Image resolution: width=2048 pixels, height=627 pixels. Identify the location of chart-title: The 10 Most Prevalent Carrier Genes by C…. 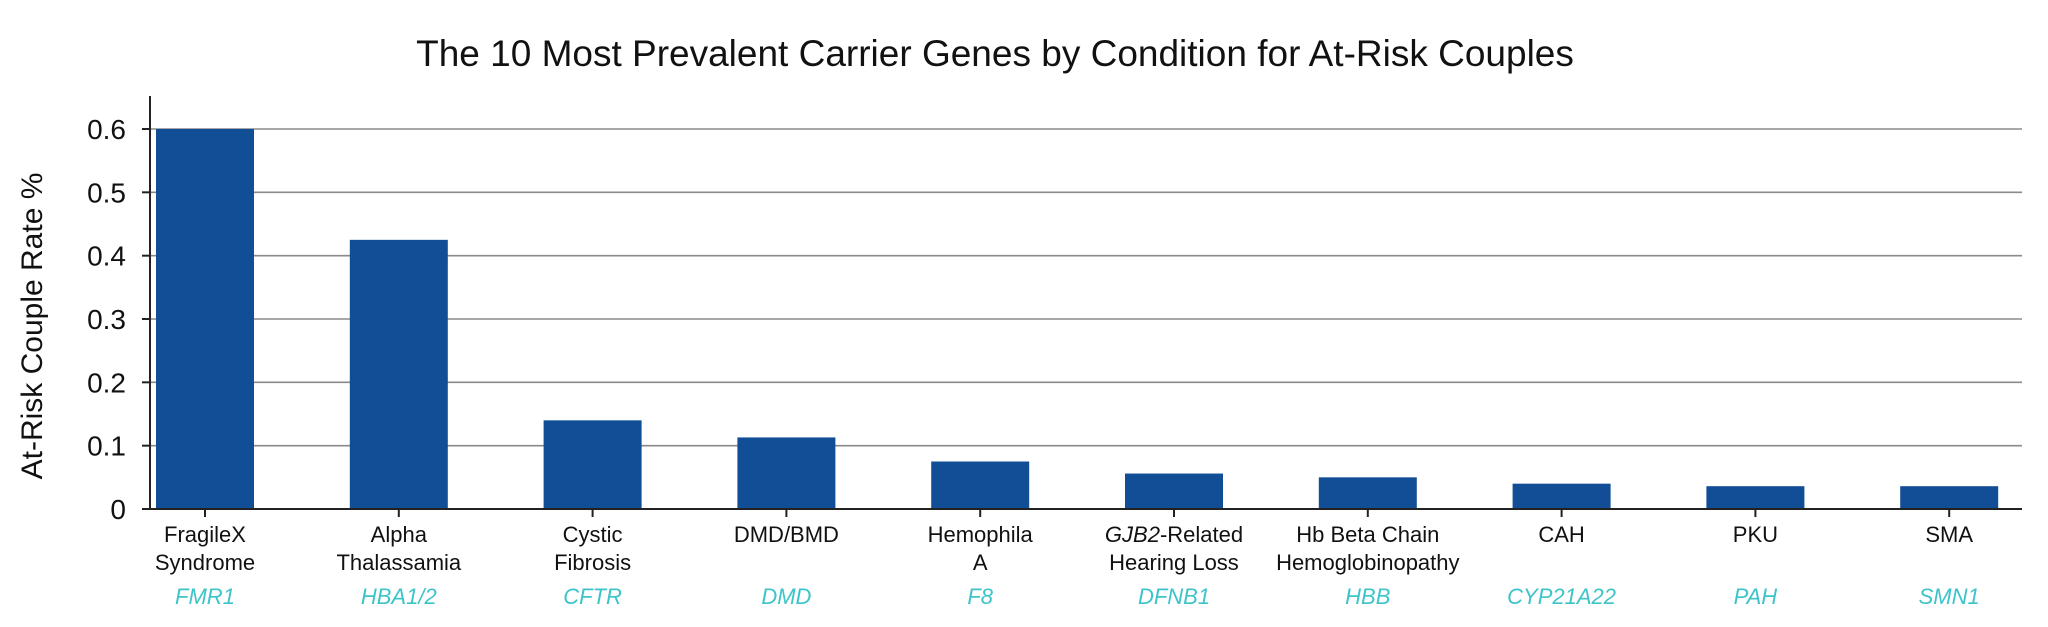
(995, 53).